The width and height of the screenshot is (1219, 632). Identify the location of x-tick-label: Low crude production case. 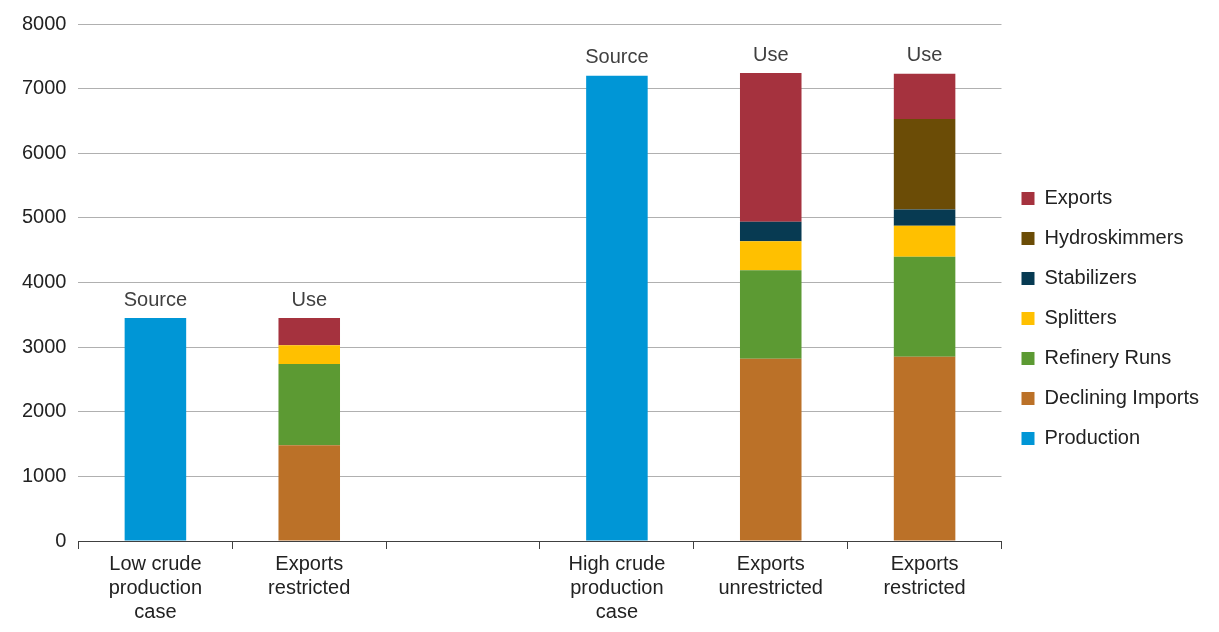
(155, 586).